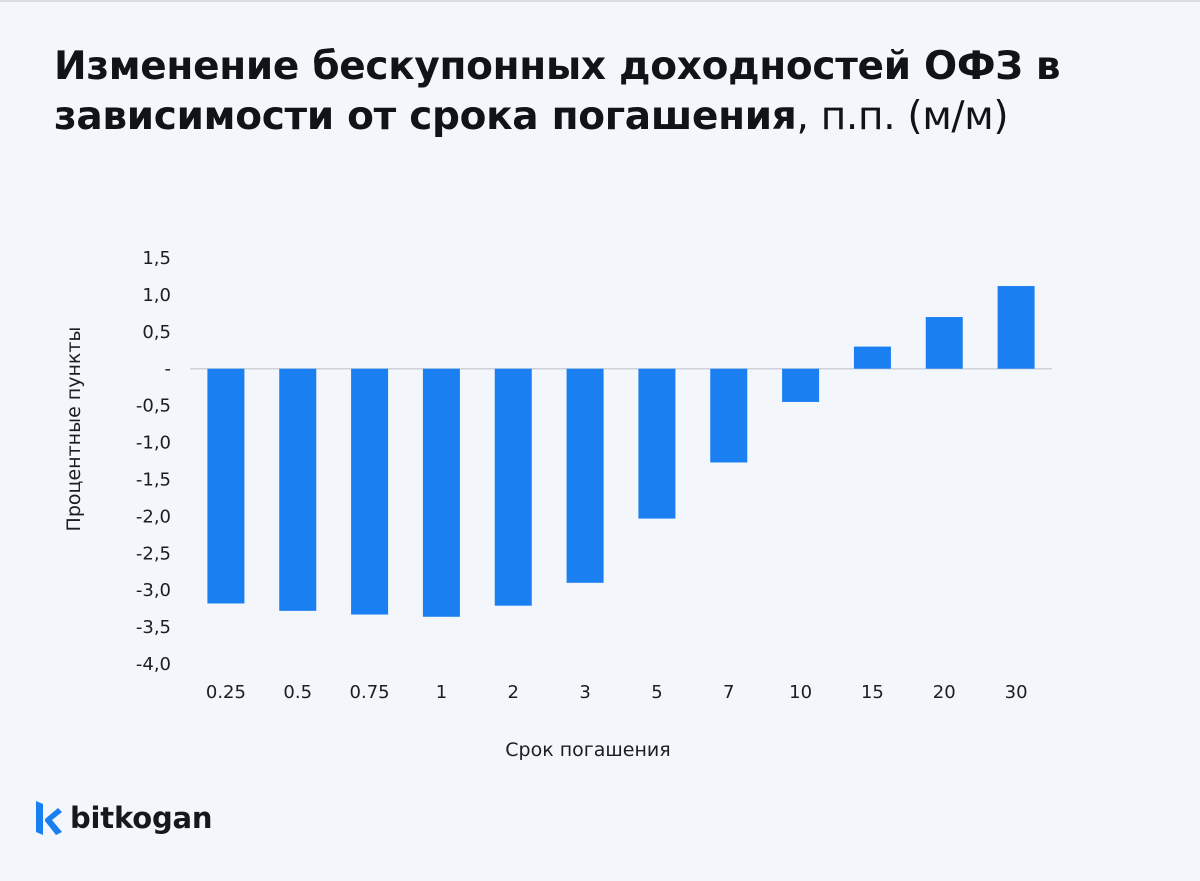  What do you see at coordinates (617, 692) in the screenshot?
I see `x-axis-ticks: 0.25 0.5 0.75 1 2 3 5 7 10 15 20 30` at bounding box center [617, 692].